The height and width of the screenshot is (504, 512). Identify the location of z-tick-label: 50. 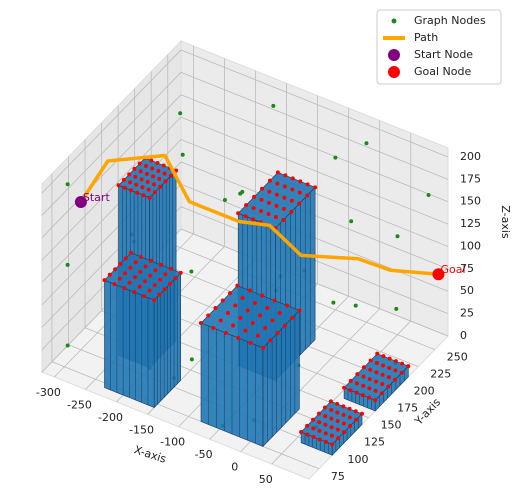
(467, 290).